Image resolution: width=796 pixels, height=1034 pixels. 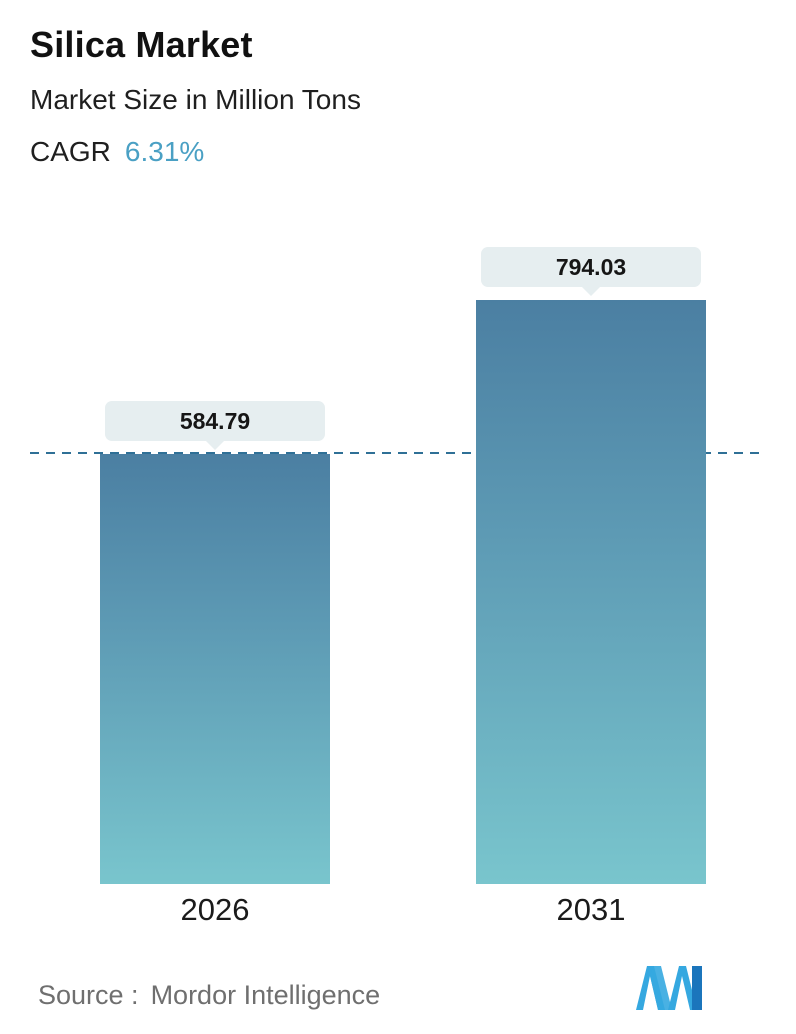 What do you see at coordinates (591, 909) in the screenshot?
I see `x-axis-label-2031: 2031` at bounding box center [591, 909].